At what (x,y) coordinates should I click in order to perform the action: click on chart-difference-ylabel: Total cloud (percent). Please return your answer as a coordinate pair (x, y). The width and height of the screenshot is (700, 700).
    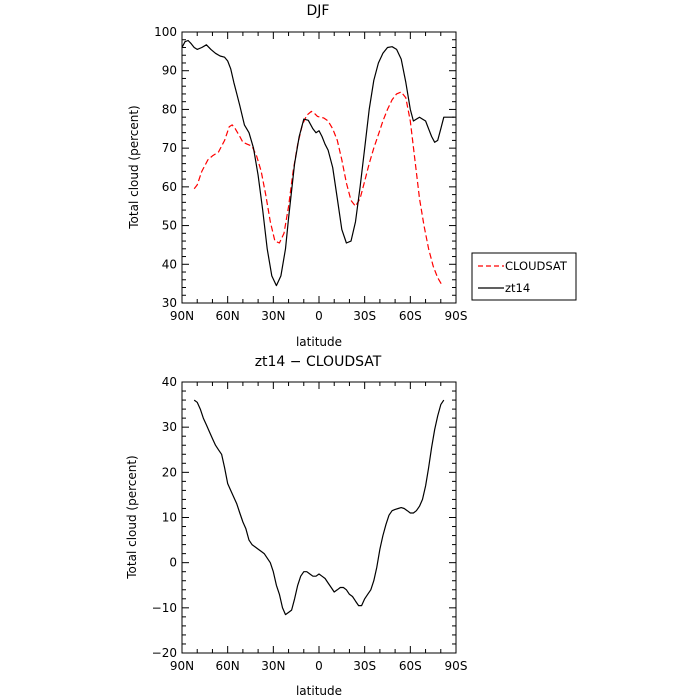
    Looking at the image, I should click on (132, 517).